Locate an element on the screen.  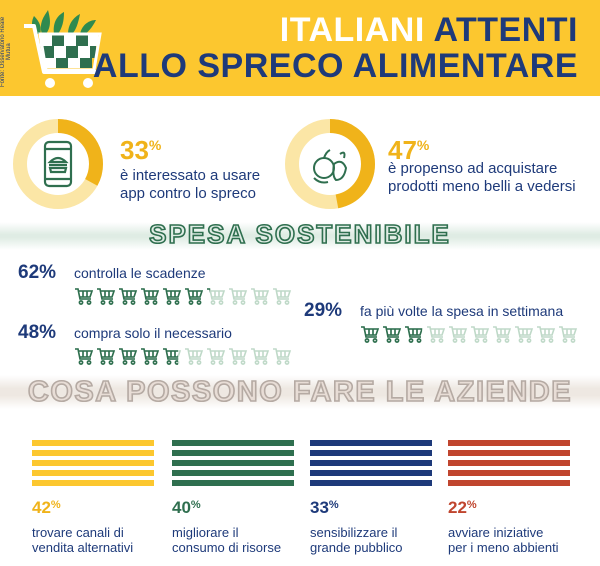
cart-row-scadenze is located at coordinates (183, 296).